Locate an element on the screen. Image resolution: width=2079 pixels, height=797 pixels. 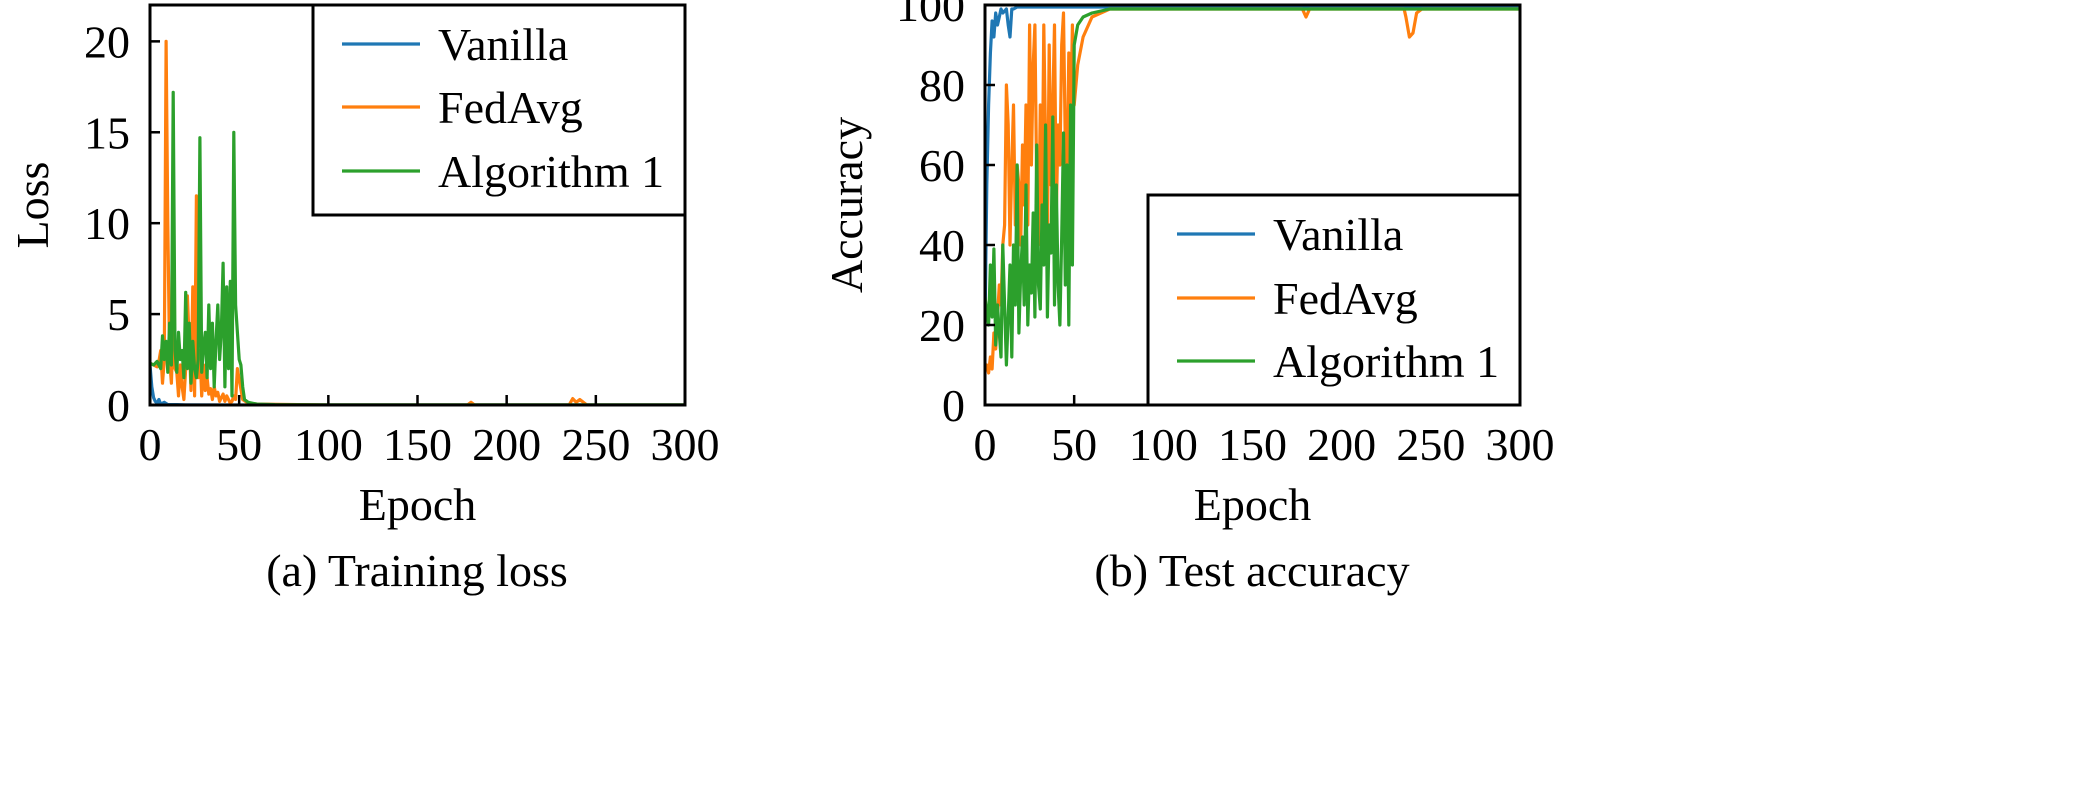
y-tick-label: 5 is located at coordinates (118, 314).